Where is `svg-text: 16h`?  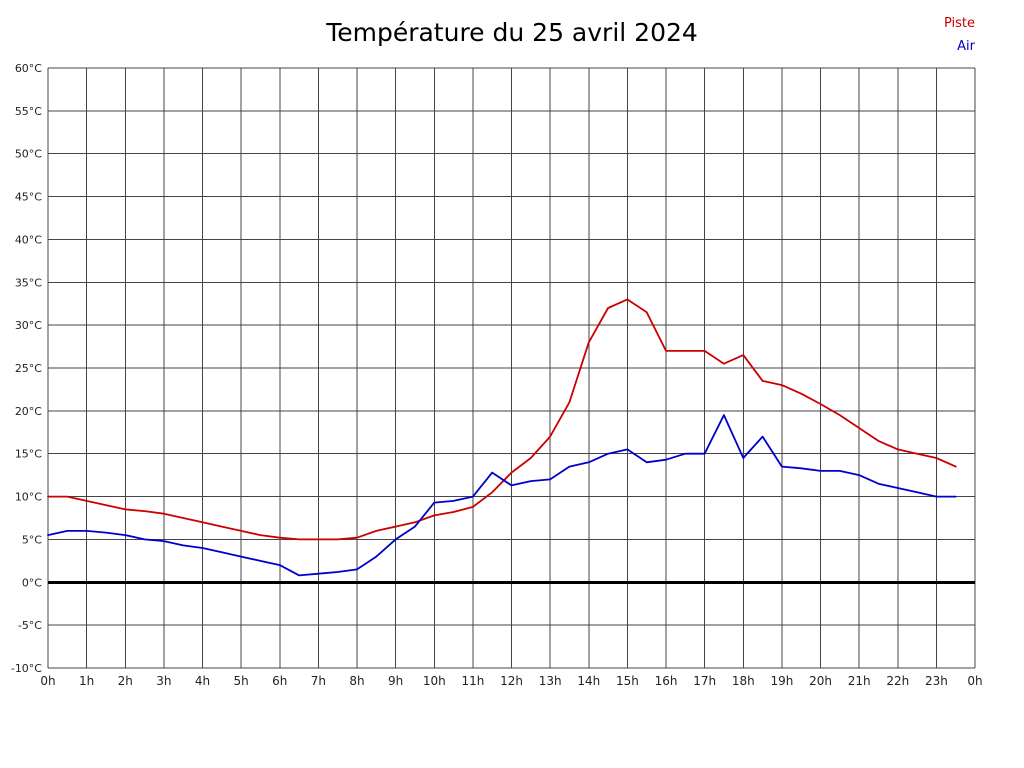
svg-text: 16h is located at coordinates (666, 681).